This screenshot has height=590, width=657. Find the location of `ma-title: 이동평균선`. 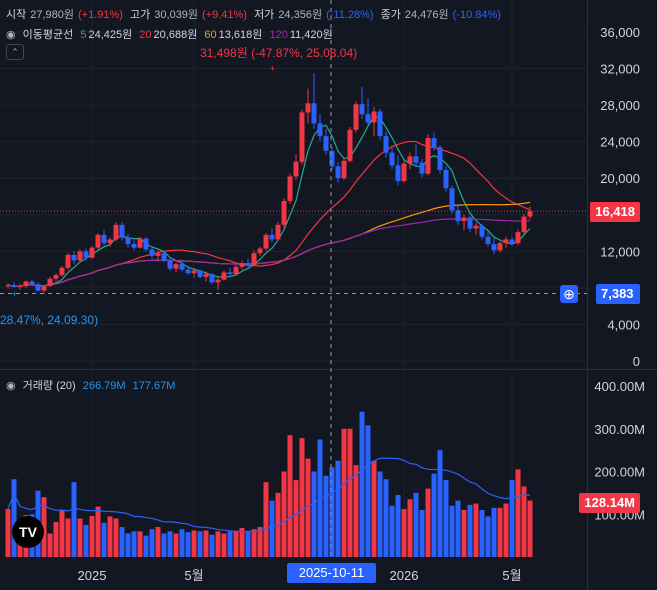

ma-title: 이동평균선 is located at coordinates (48, 35).